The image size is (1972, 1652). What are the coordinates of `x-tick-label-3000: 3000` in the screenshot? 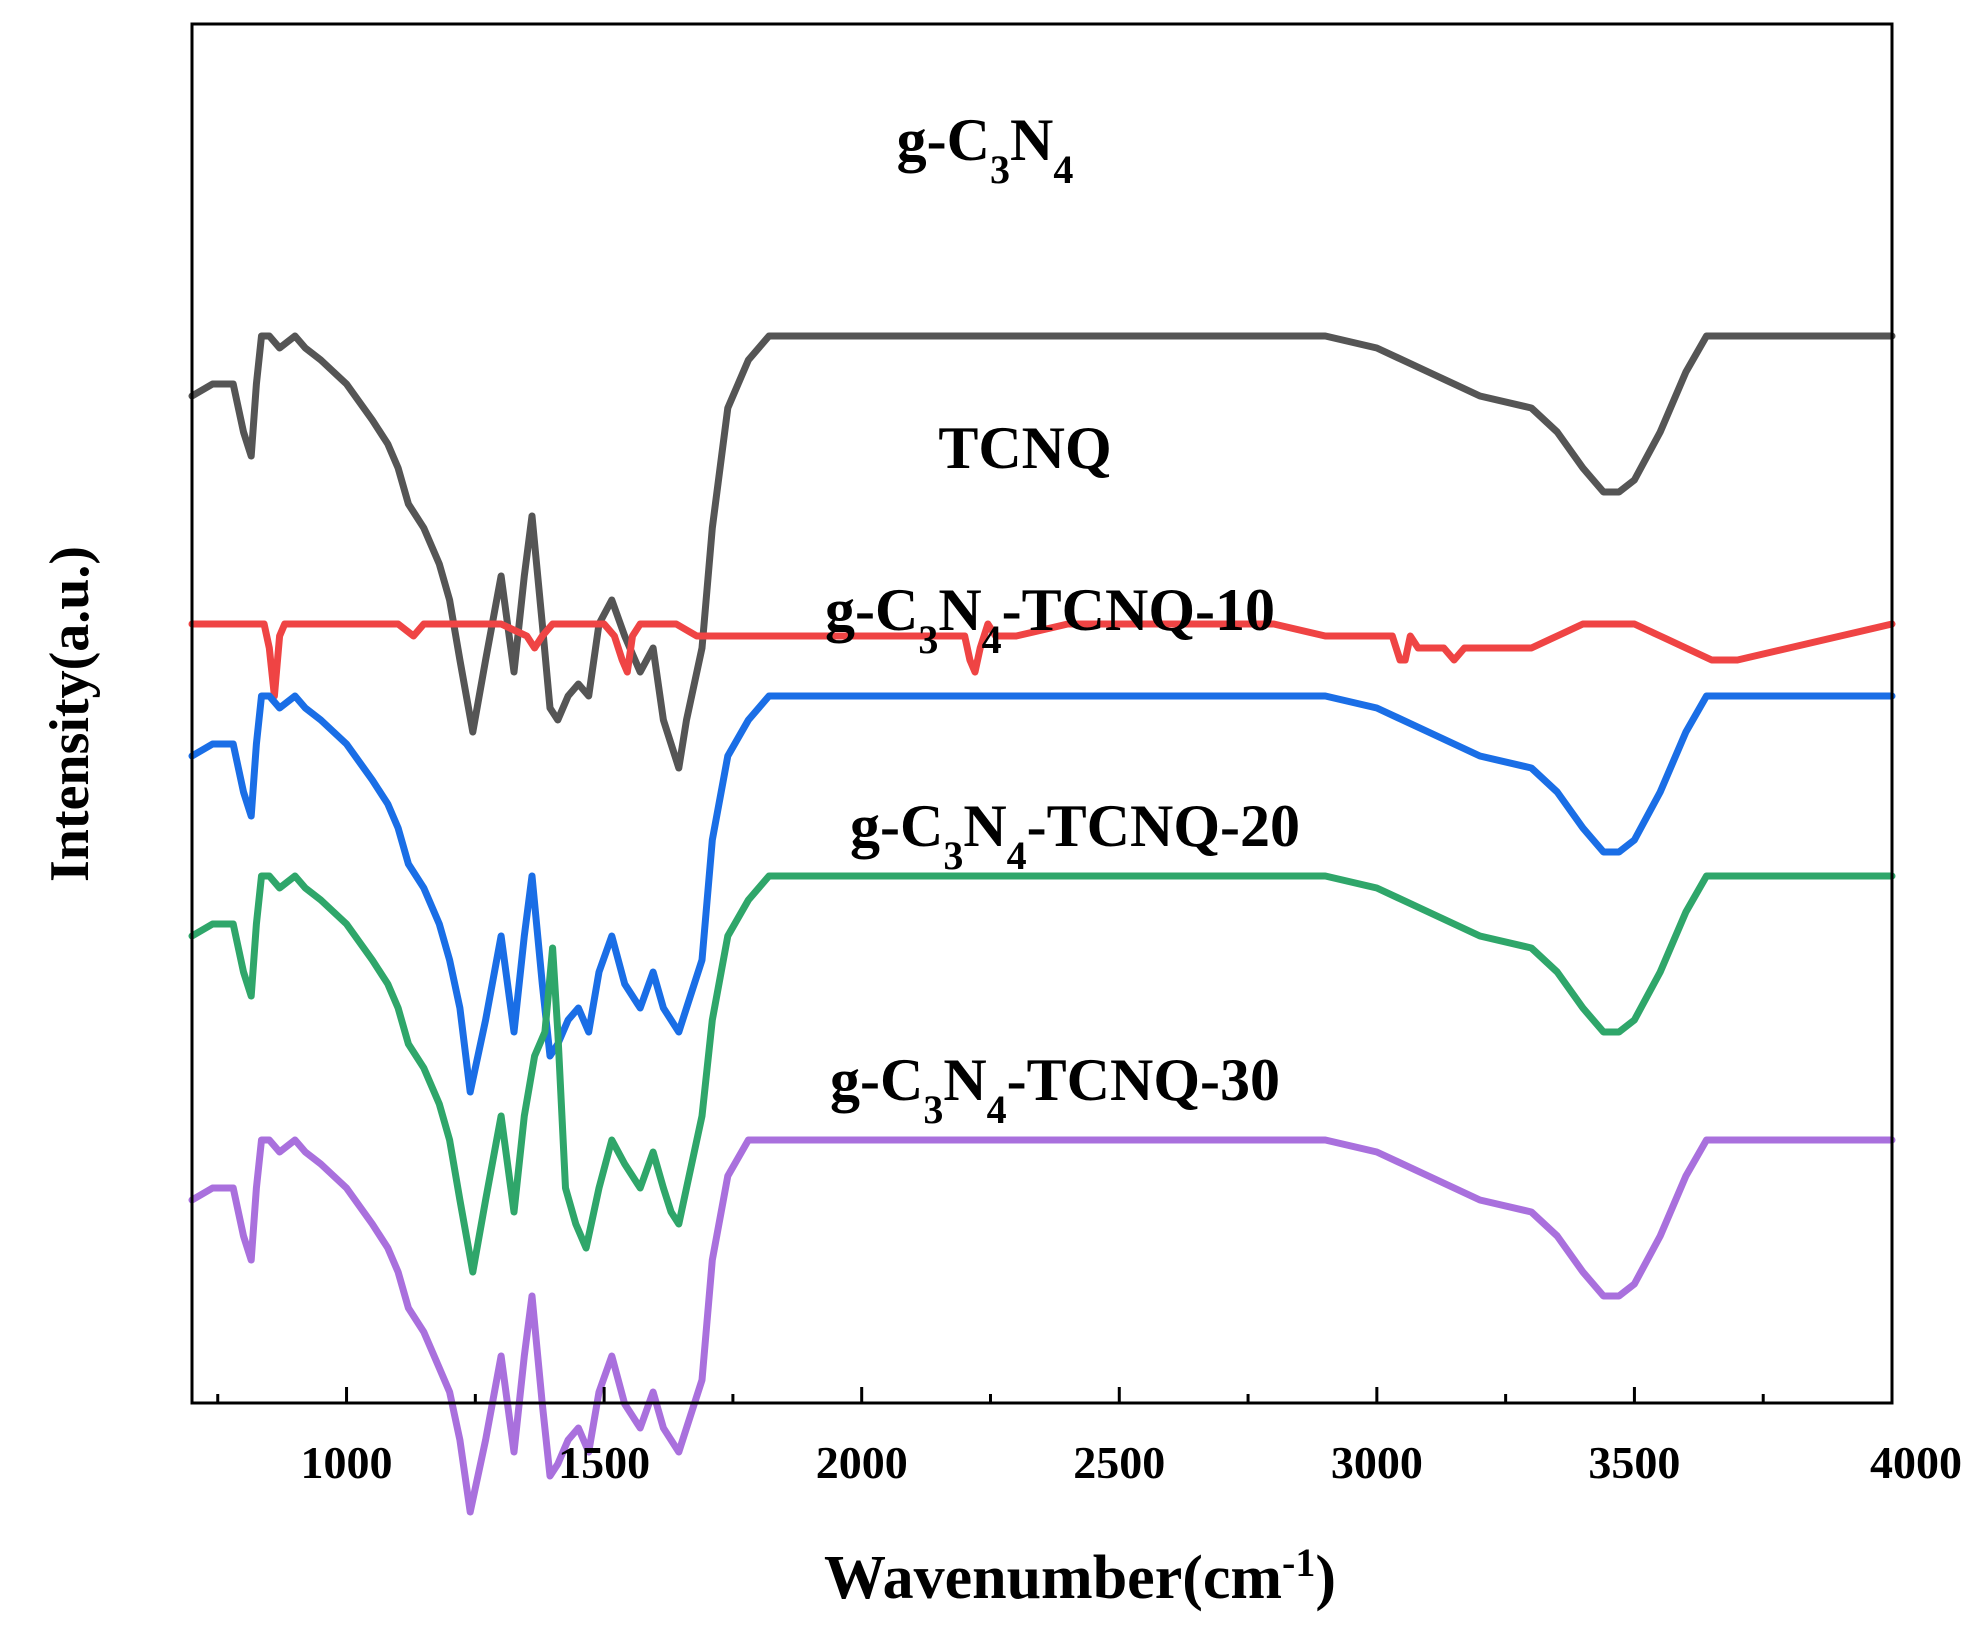 It's located at (1377, 1462).